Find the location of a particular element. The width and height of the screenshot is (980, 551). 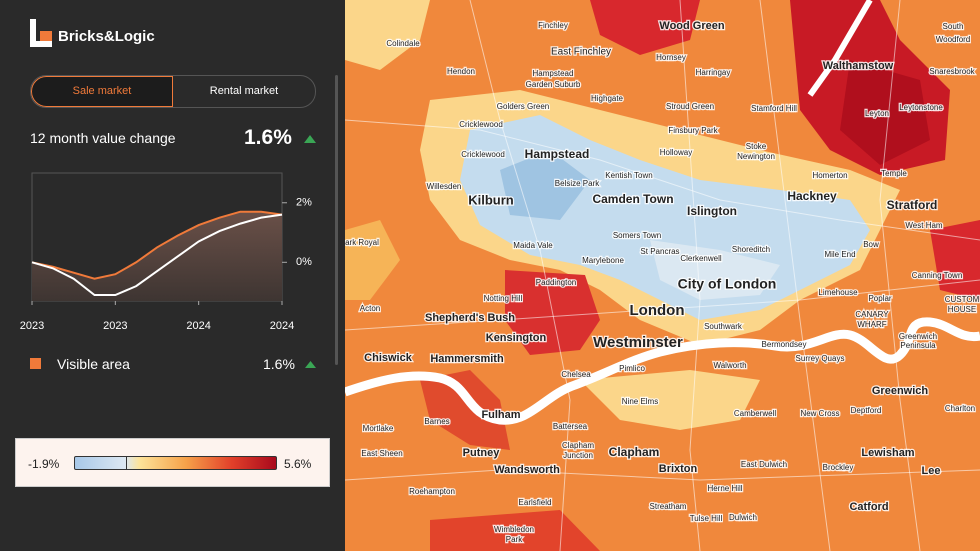

place-label: Pimlico is located at coordinates (632, 368).